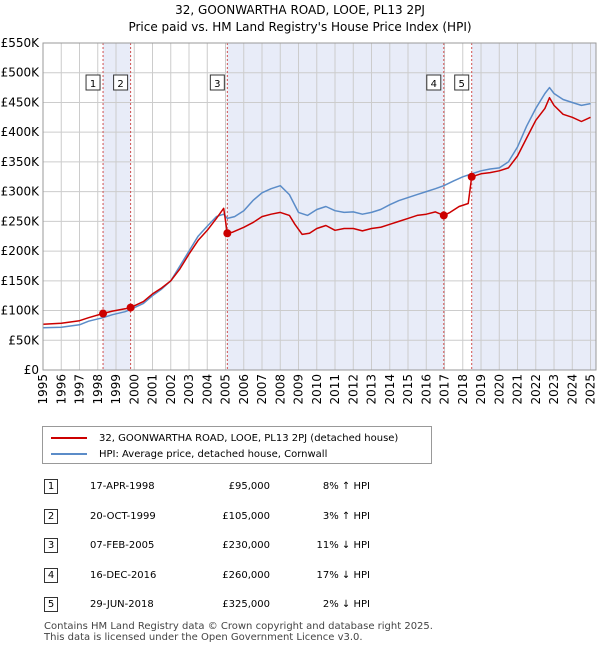 The width and height of the screenshot is (600, 650). Describe the element at coordinates (61, 389) in the screenshot. I see `x-tick-label: 1996` at that location.